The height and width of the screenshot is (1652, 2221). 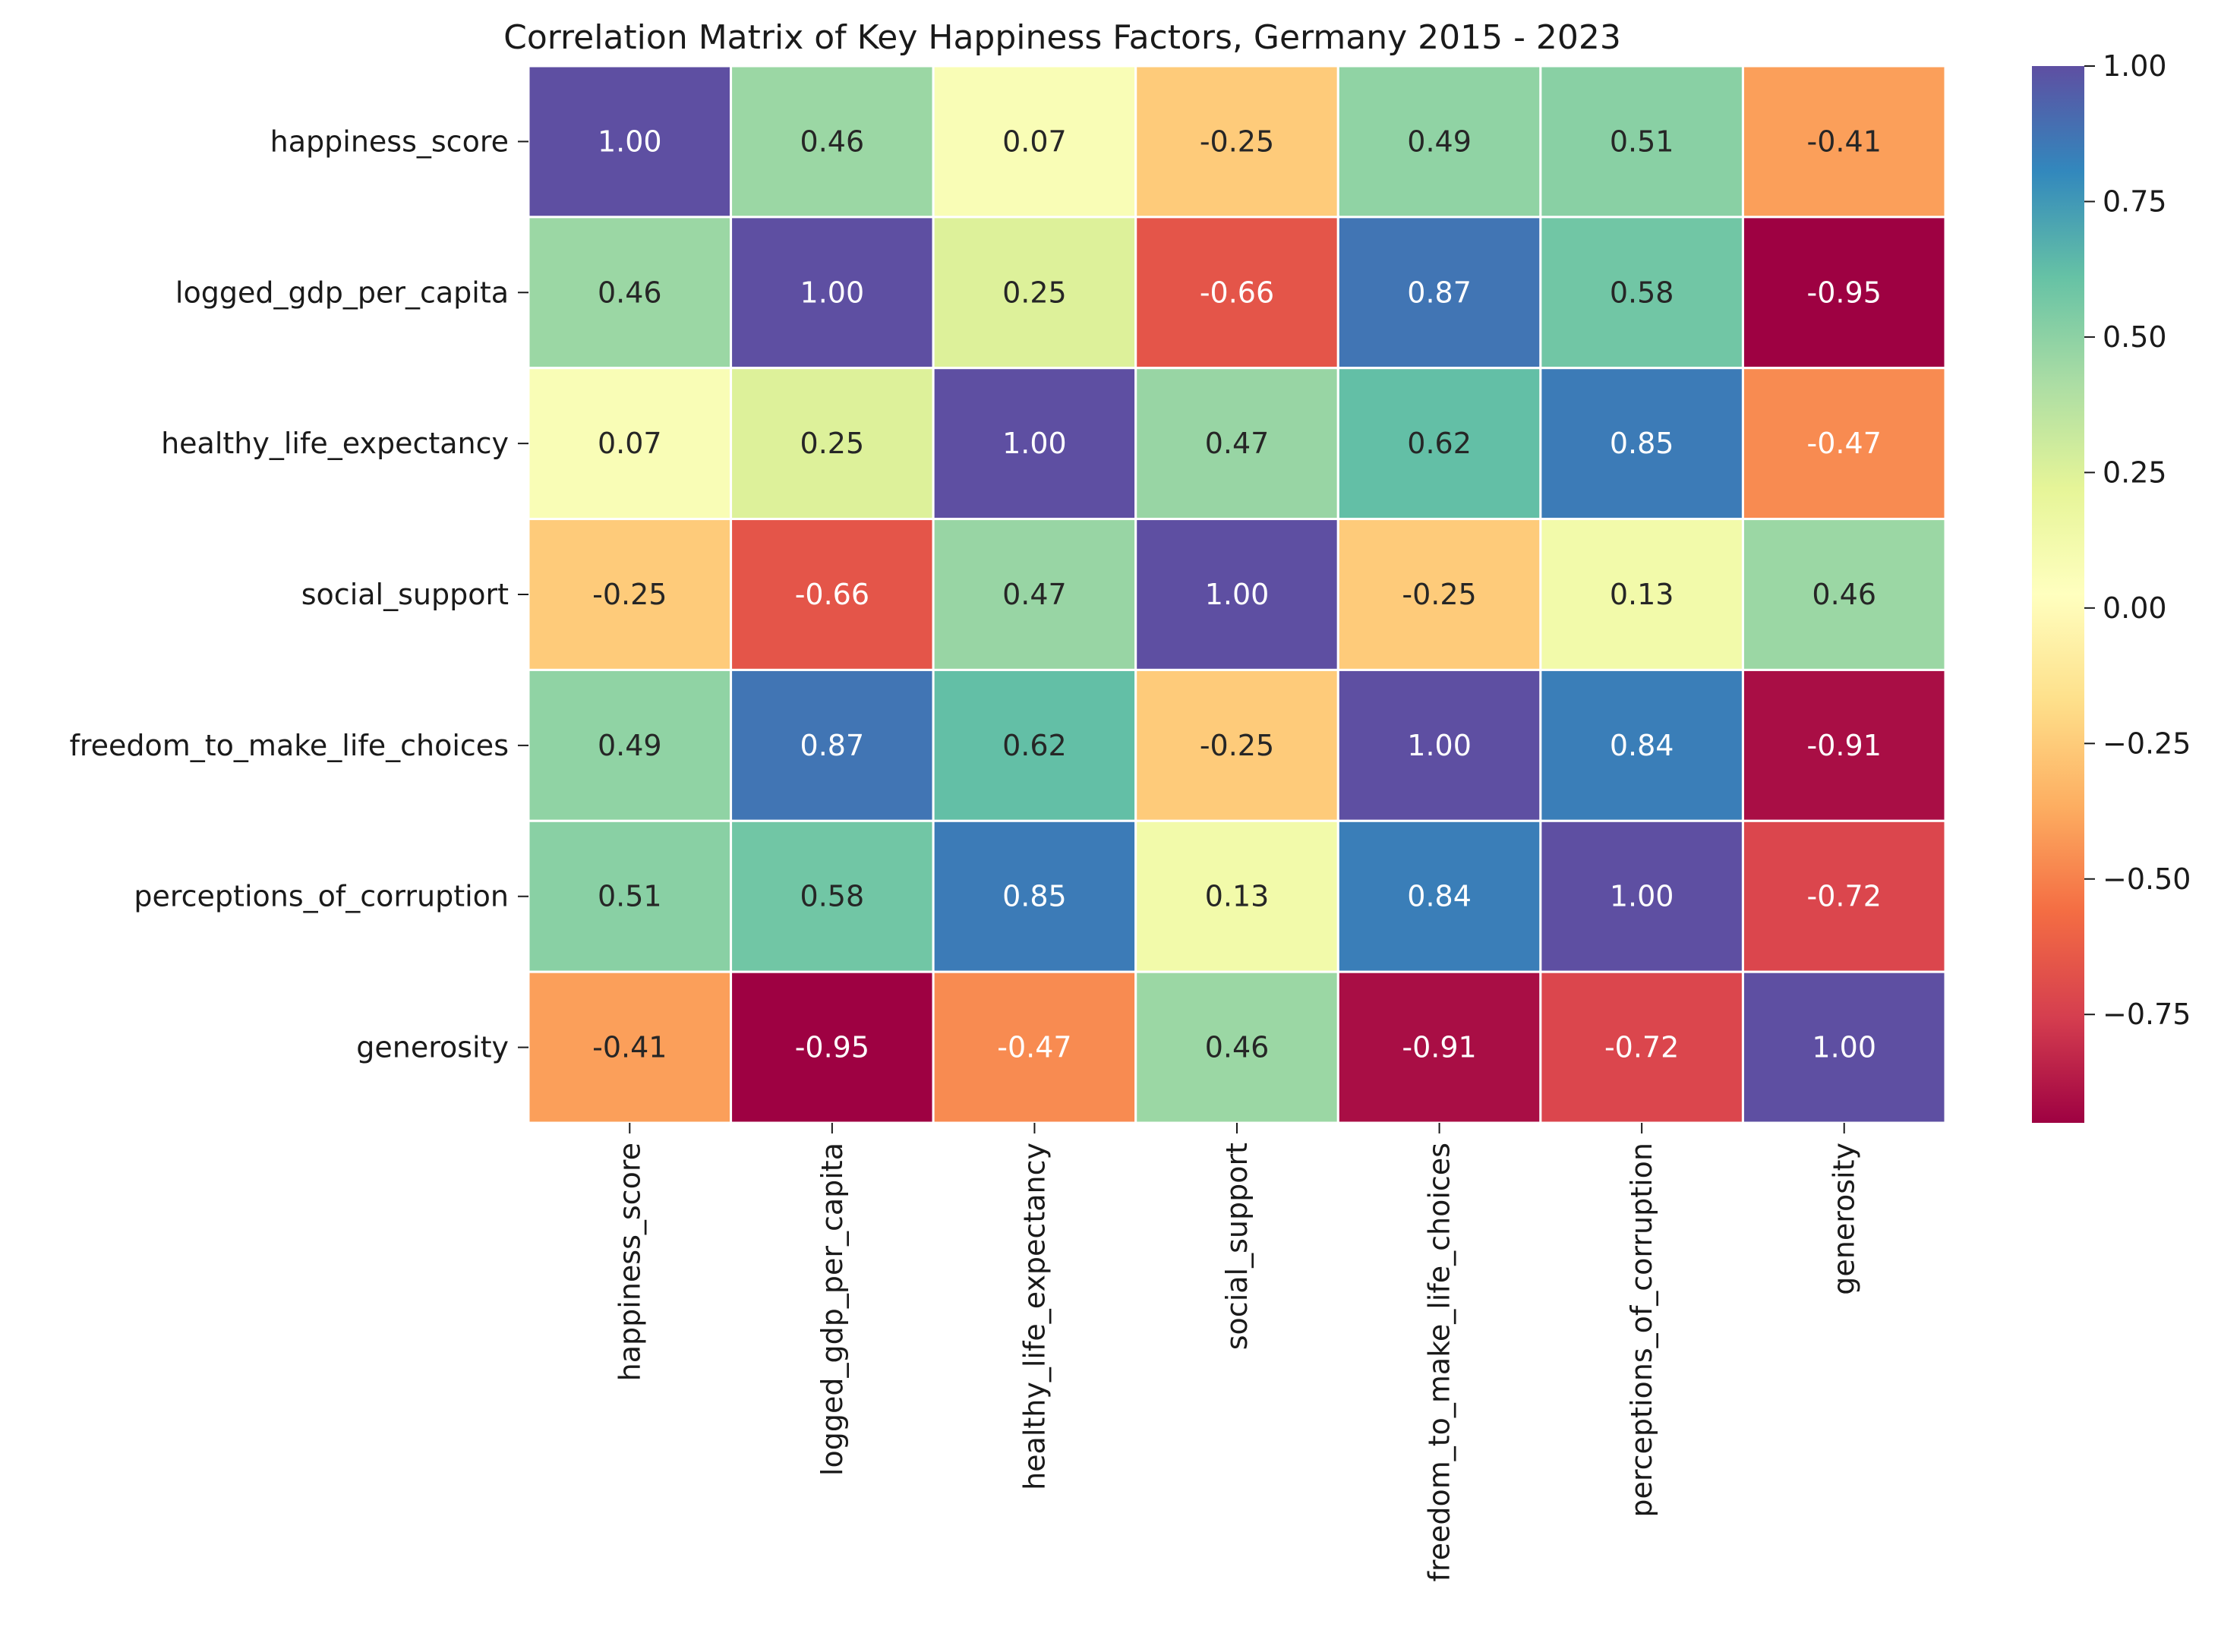 I want to click on colorbar-gradient, so click(x=2058, y=594).